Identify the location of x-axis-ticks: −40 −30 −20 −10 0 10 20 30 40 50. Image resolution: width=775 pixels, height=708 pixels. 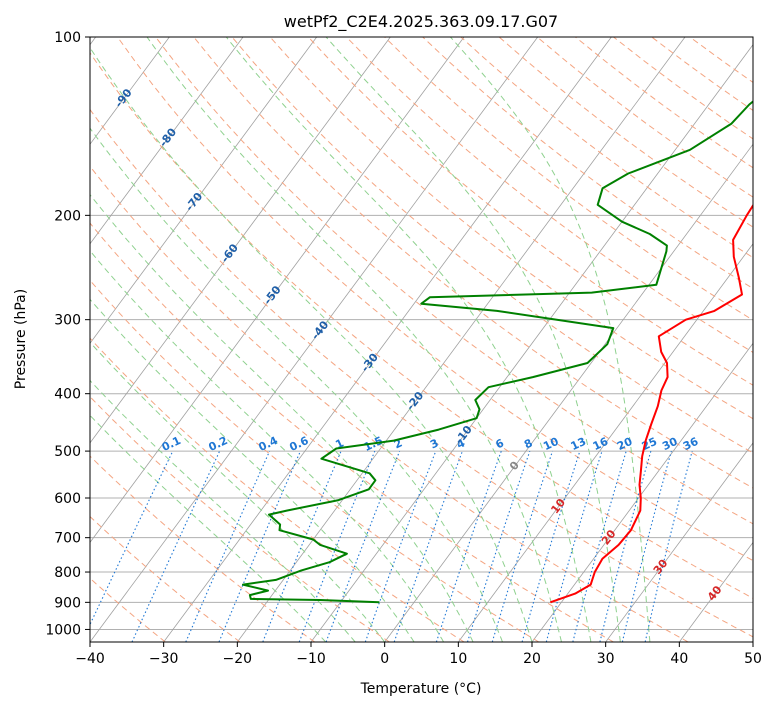
(418, 654).